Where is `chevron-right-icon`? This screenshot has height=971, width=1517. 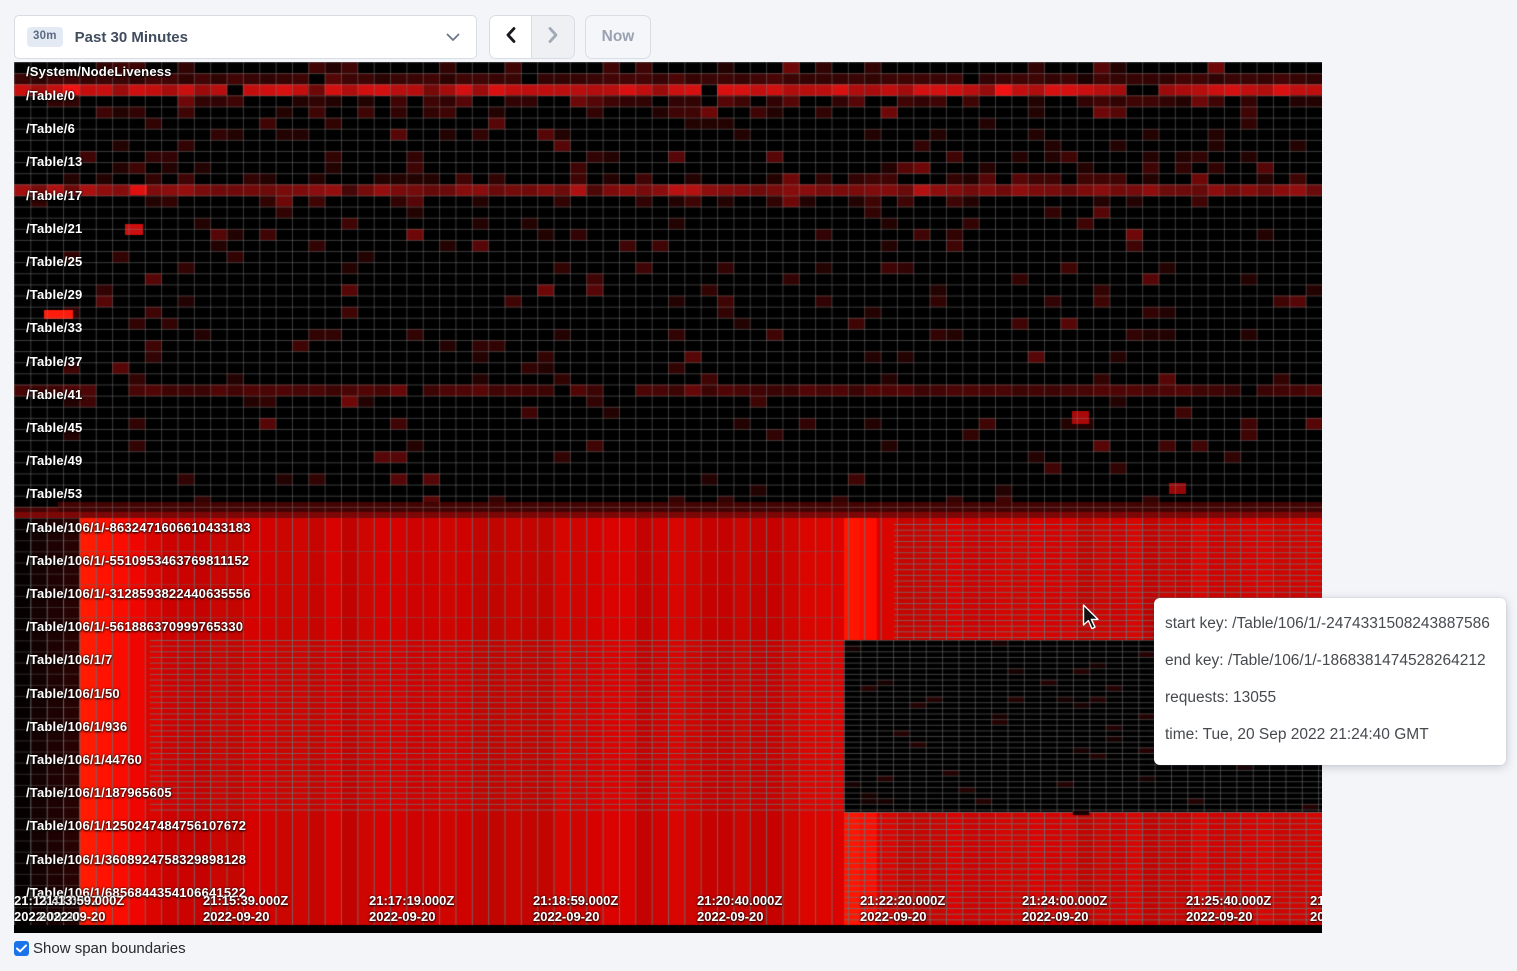 chevron-right-icon is located at coordinates (553, 37).